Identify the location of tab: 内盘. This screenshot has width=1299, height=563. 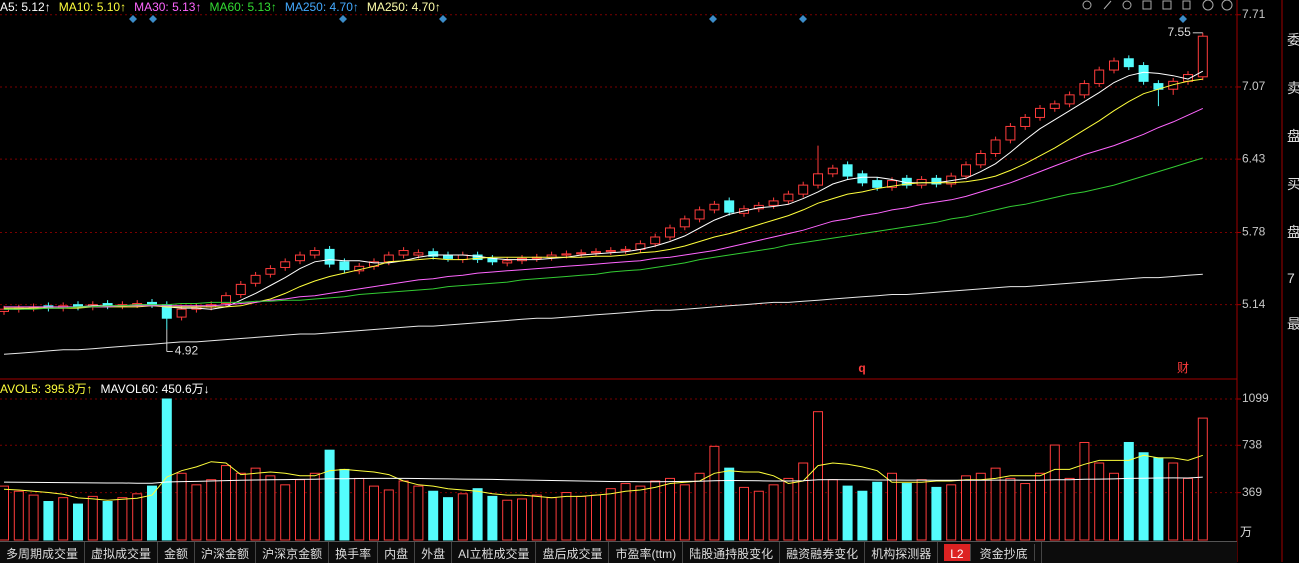
(397, 552).